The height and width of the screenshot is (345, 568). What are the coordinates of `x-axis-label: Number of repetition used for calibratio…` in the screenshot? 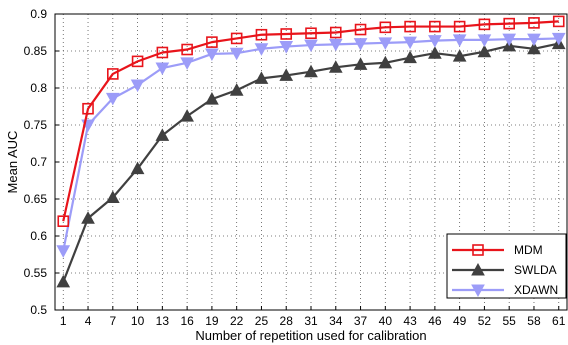 It's located at (310, 335).